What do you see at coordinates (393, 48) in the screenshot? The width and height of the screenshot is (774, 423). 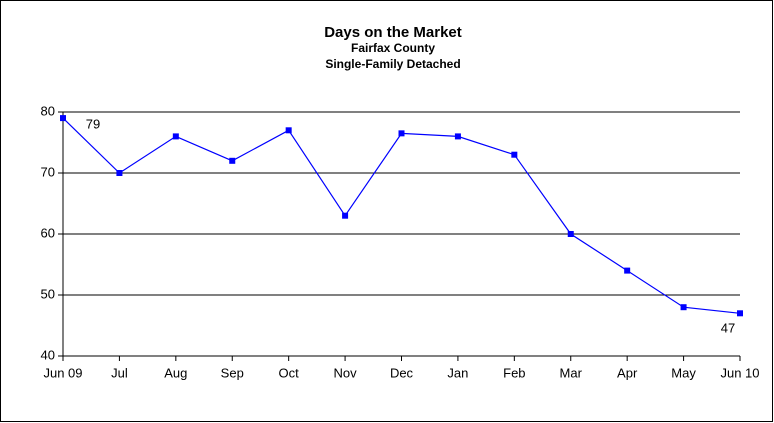 I see `chart-subtitle: Fairfax County` at bounding box center [393, 48].